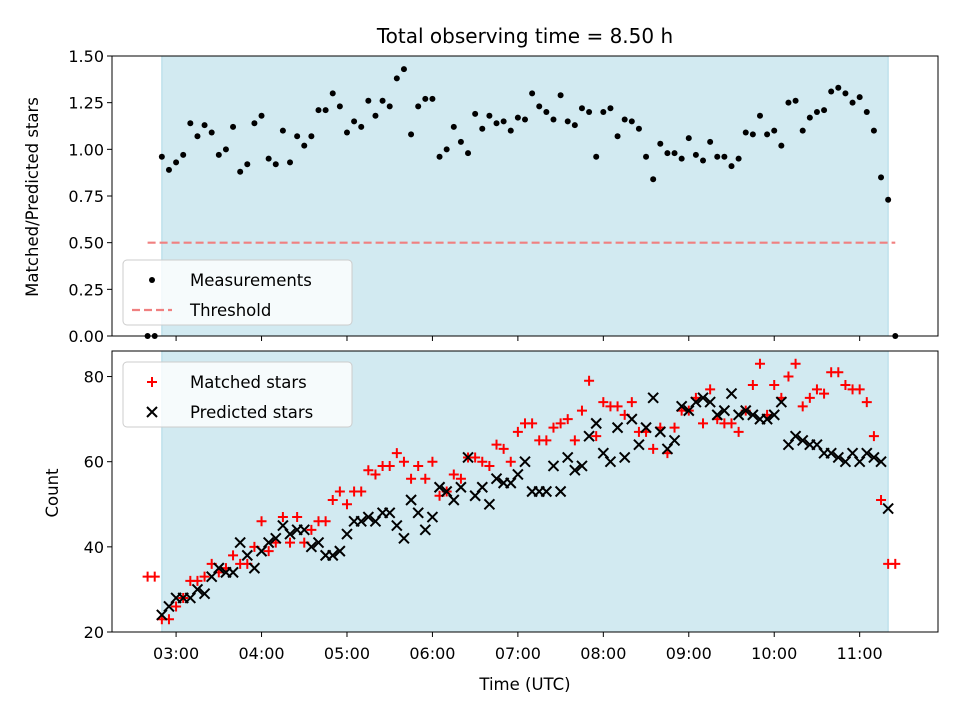  I want to click on top-y-tick-label: 1.25, so click(86, 103).